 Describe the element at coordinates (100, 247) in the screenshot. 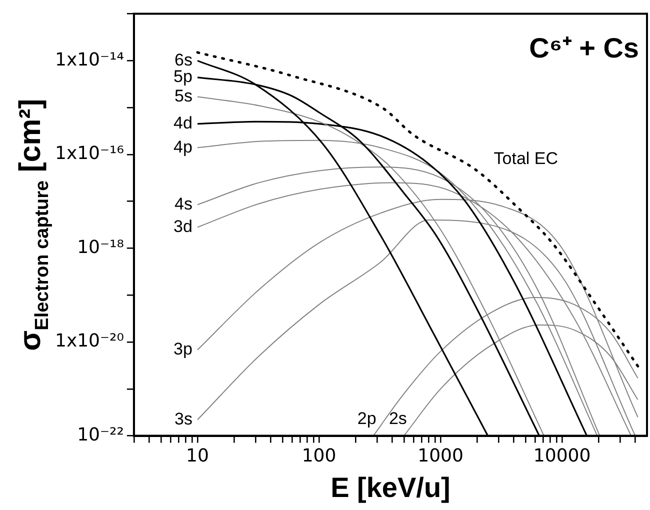

I see `y-tick-label: 10⁻¹⁸` at that location.